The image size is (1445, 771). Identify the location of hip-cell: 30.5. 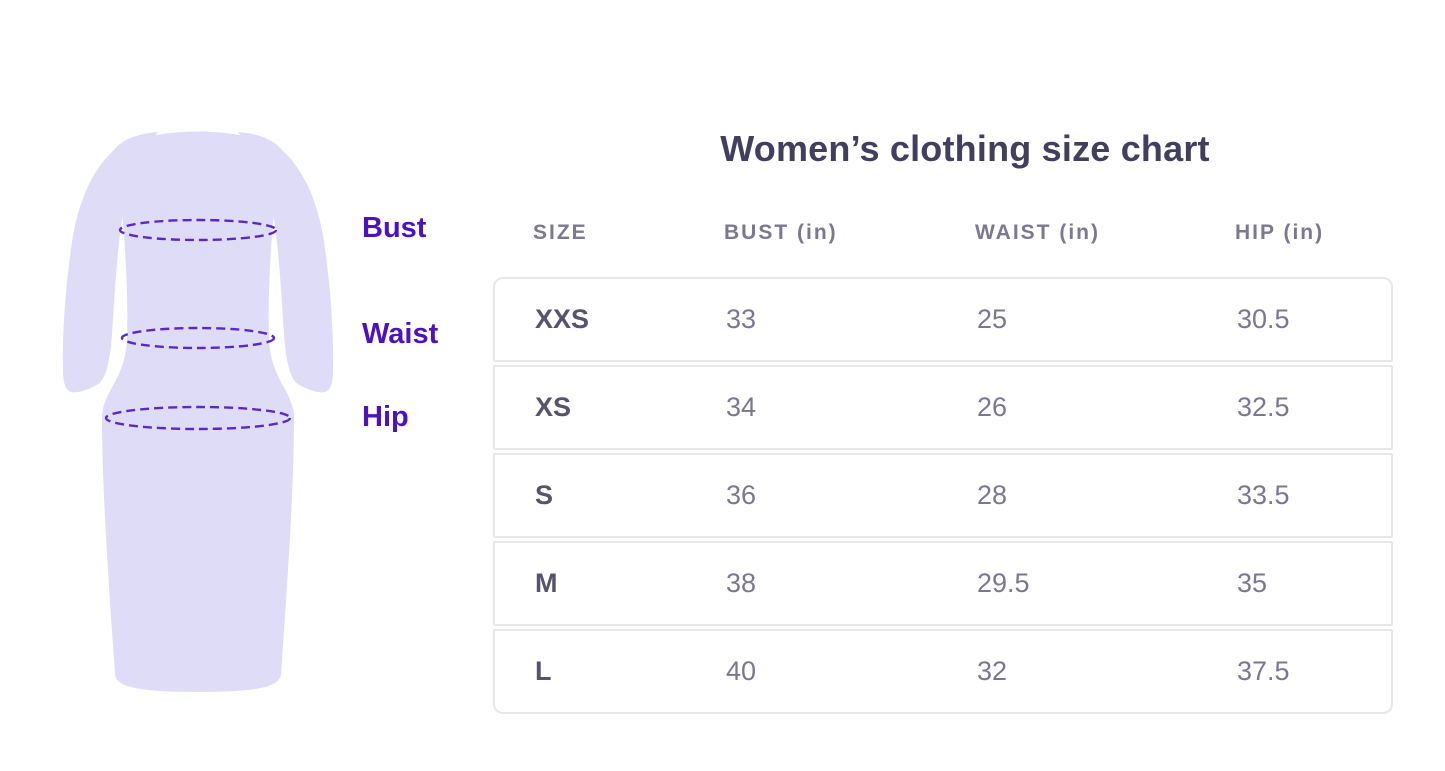
(1263, 319).